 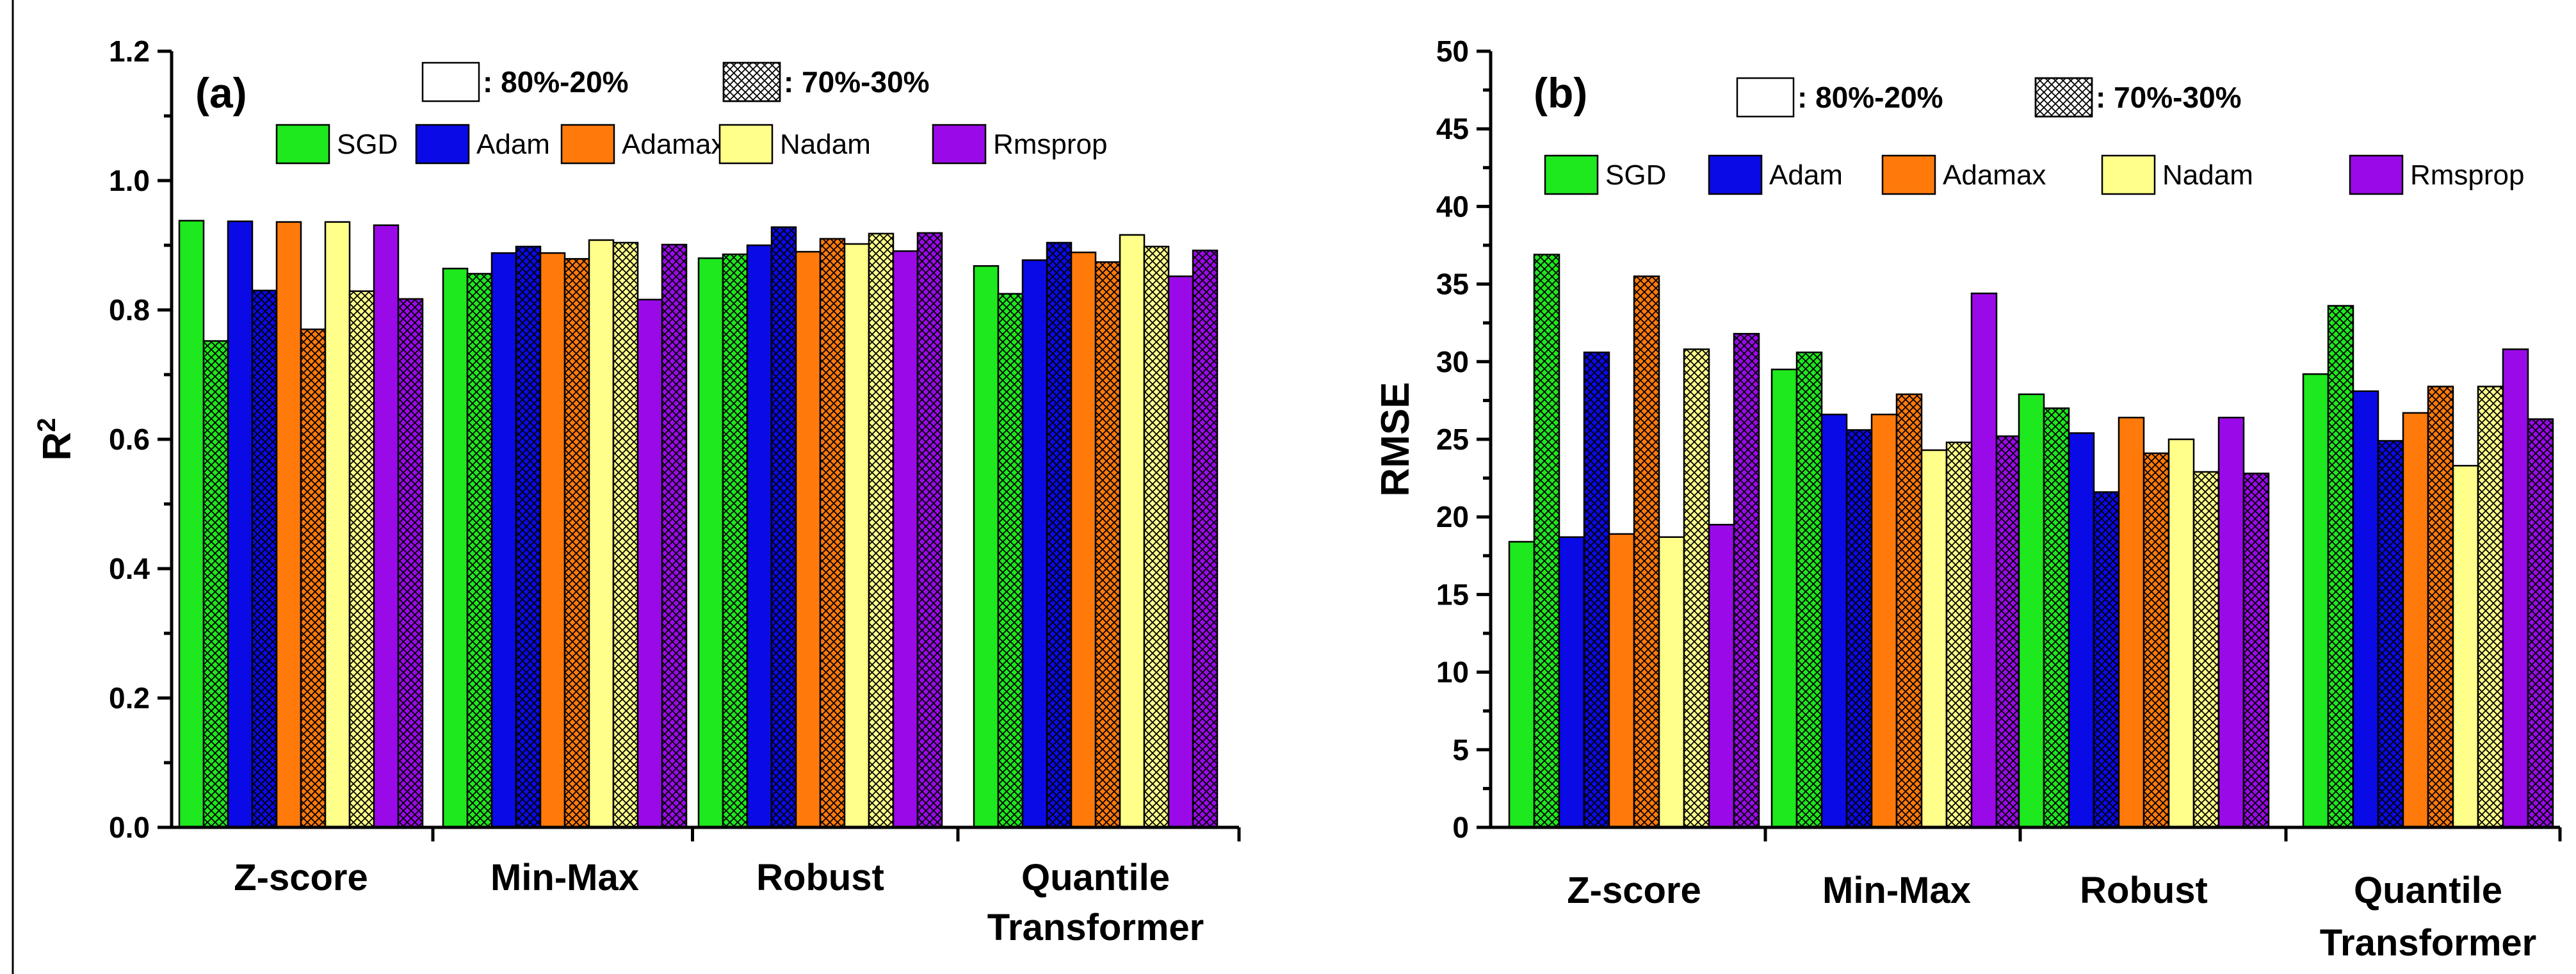 I want to click on x-tick-label-z-score: Z-score, so click(x=1634, y=890).